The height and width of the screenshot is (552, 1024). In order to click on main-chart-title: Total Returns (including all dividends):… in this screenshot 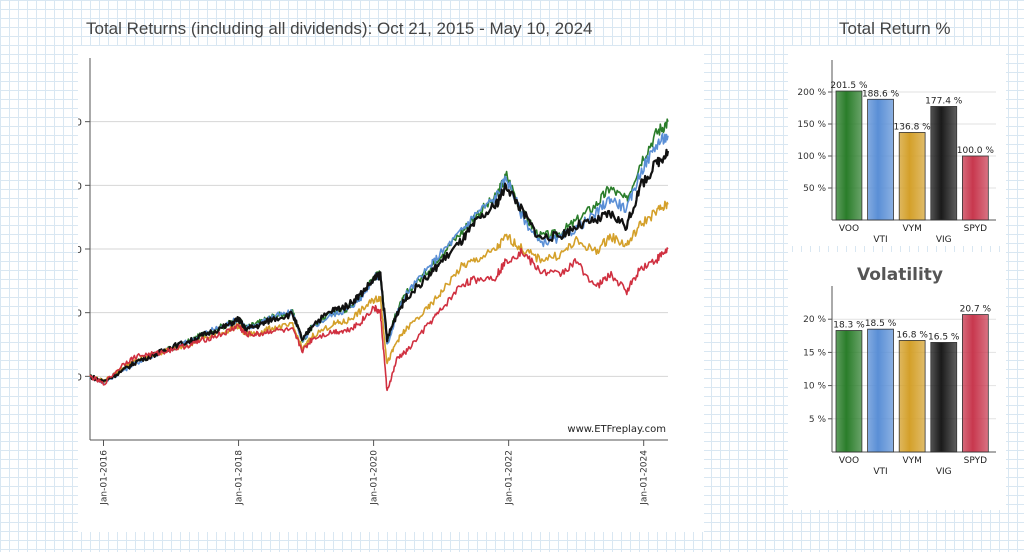, I will do `click(339, 28)`.